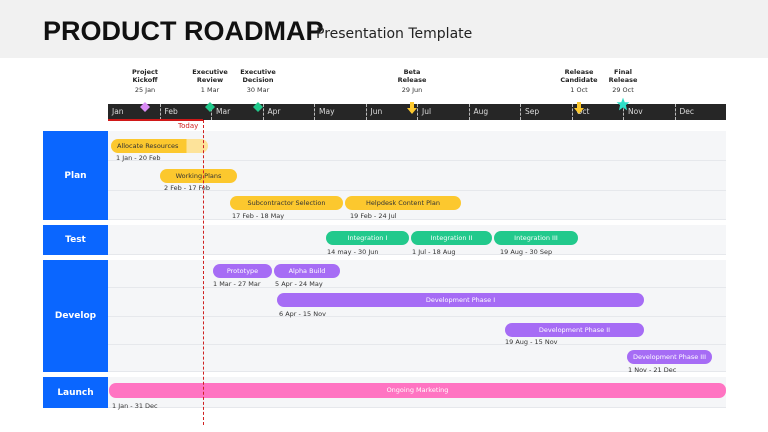 The width and height of the screenshot is (768, 432). Describe the element at coordinates (302, 314) in the screenshot. I see `task-dates: 6 Apr - 15 Nov` at that location.